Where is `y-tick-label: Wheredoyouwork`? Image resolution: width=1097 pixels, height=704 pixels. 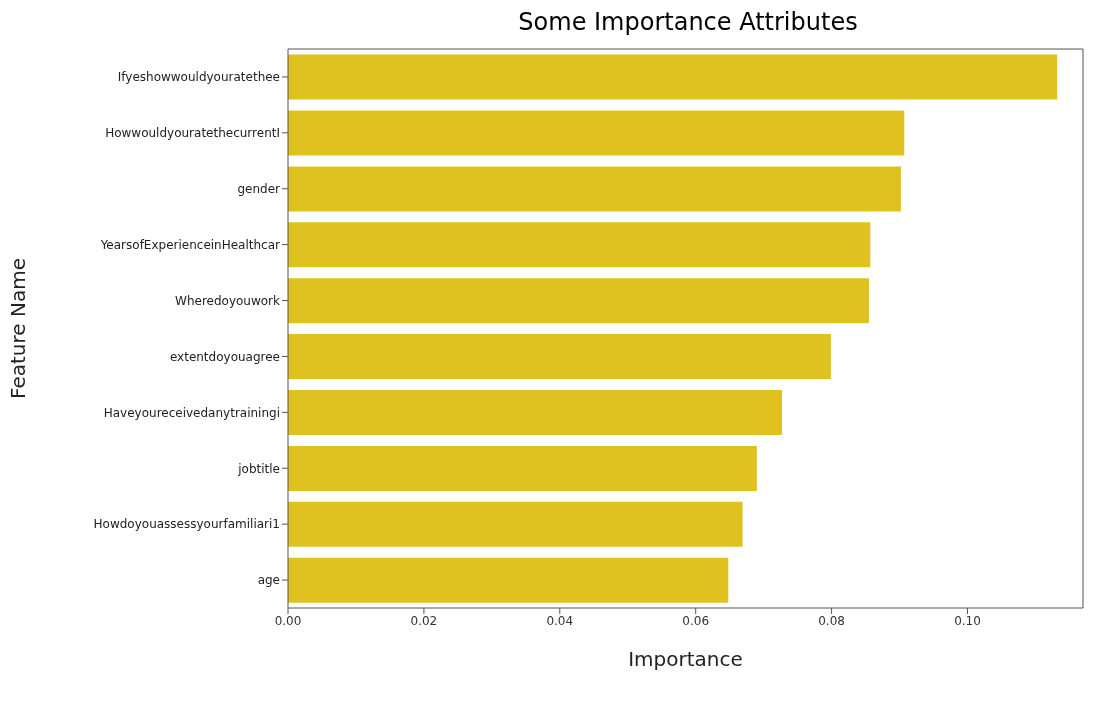
y-tick-label: Wheredoyouwork is located at coordinates (228, 300).